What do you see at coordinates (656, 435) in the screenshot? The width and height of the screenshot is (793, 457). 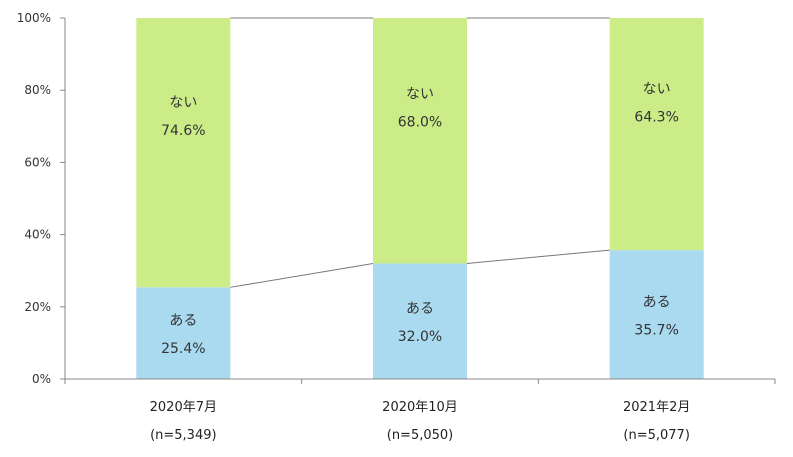 I see `x-category-sample-size: (n=5,077)` at bounding box center [656, 435].